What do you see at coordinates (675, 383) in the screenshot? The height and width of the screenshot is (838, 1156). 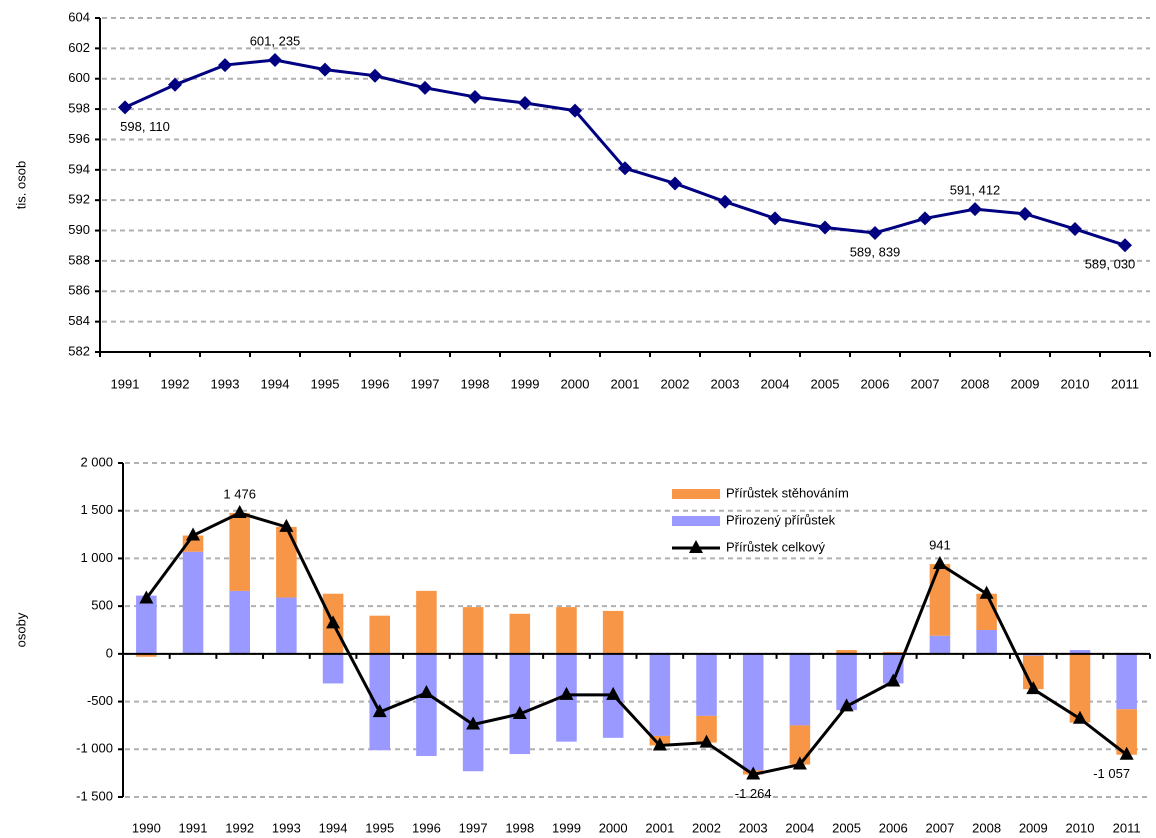 I see `x-tick-label: 2002` at bounding box center [675, 383].